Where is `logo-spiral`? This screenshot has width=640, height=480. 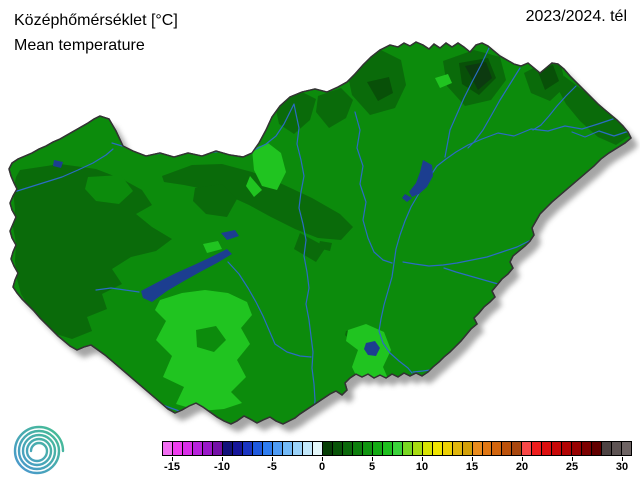
logo-spiral is located at coordinates (39, 450).